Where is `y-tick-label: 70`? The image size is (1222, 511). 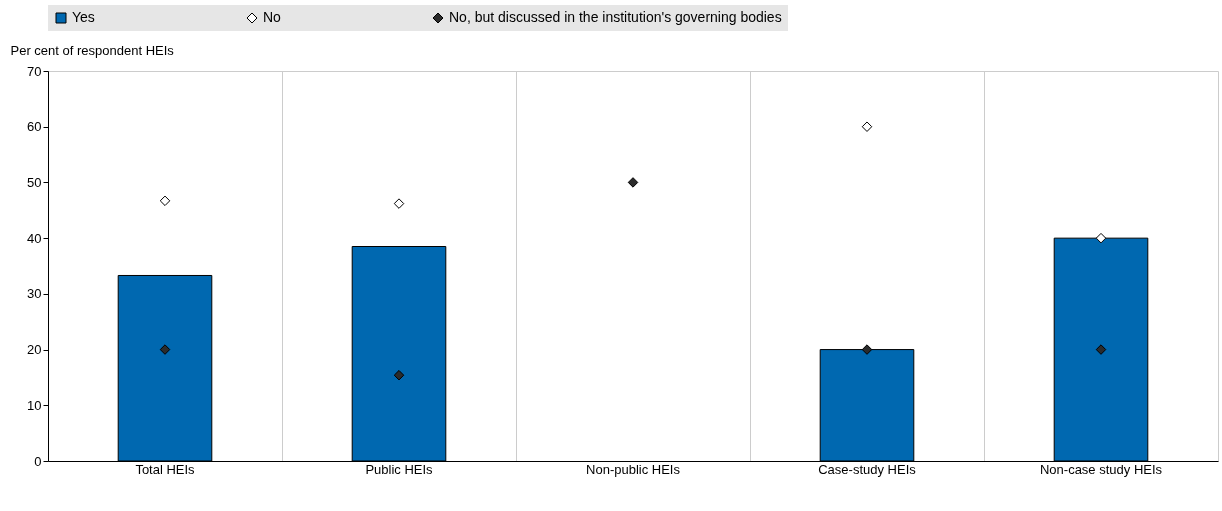
y-tick-label: 70 is located at coordinates (34, 71).